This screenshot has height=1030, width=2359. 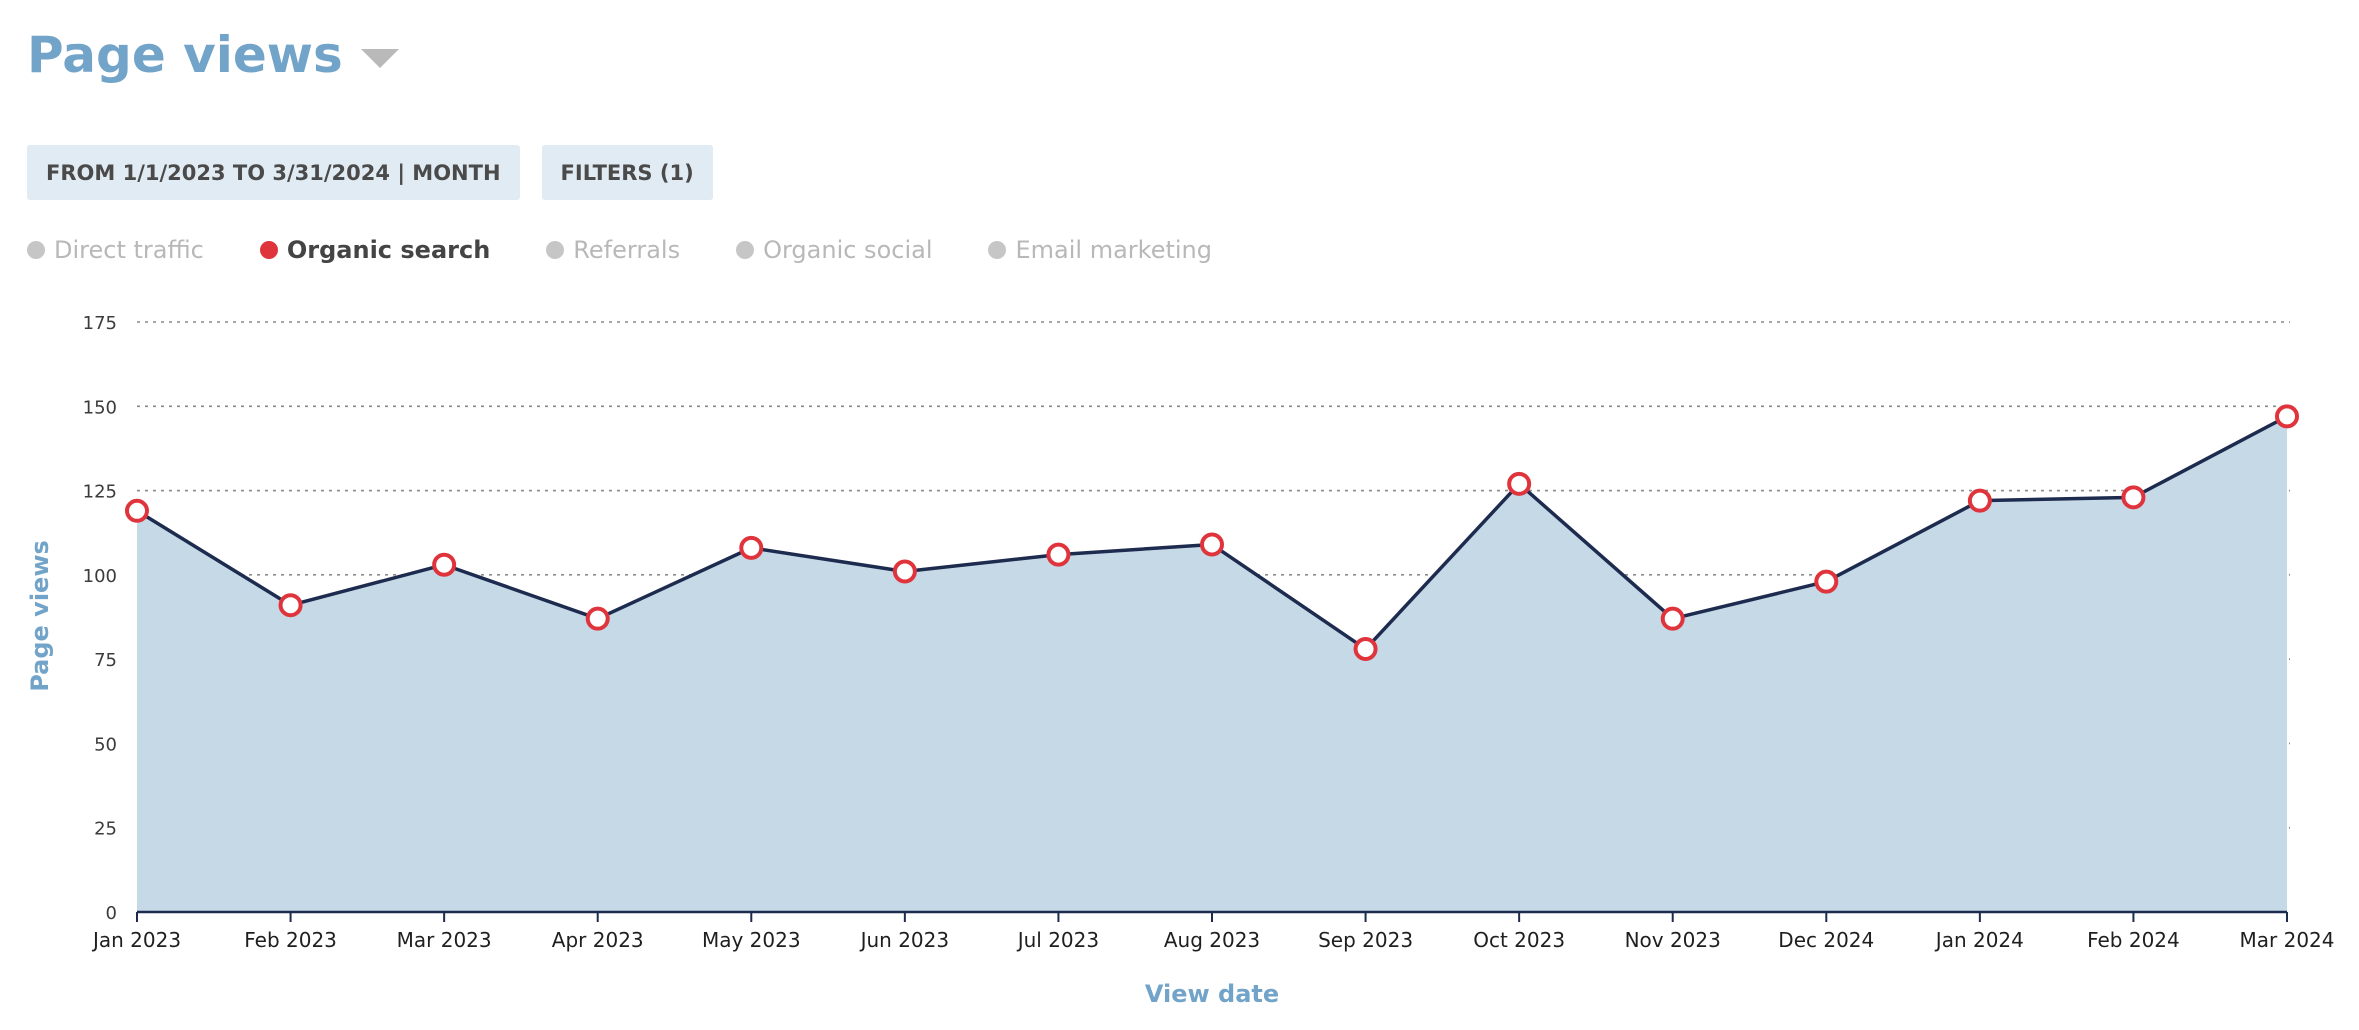 I want to click on y-tick-label: 175, so click(x=100, y=323).